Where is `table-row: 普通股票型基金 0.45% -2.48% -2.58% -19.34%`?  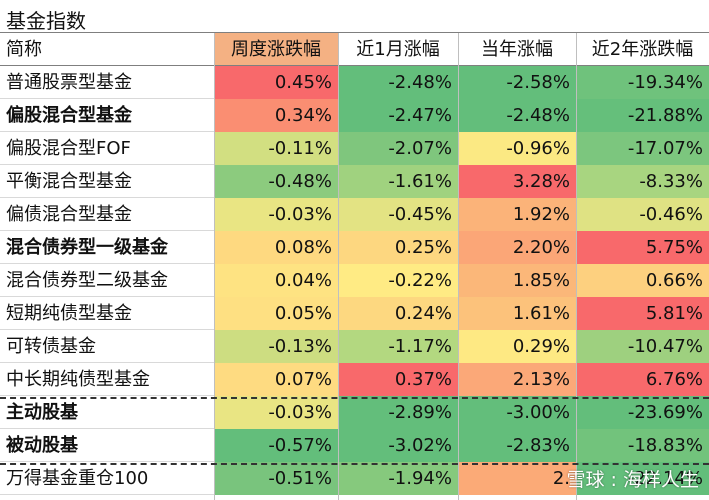
table-row: 普通股票型基金 0.45% -2.48% -2.58% -19.34% is located at coordinates (354, 82).